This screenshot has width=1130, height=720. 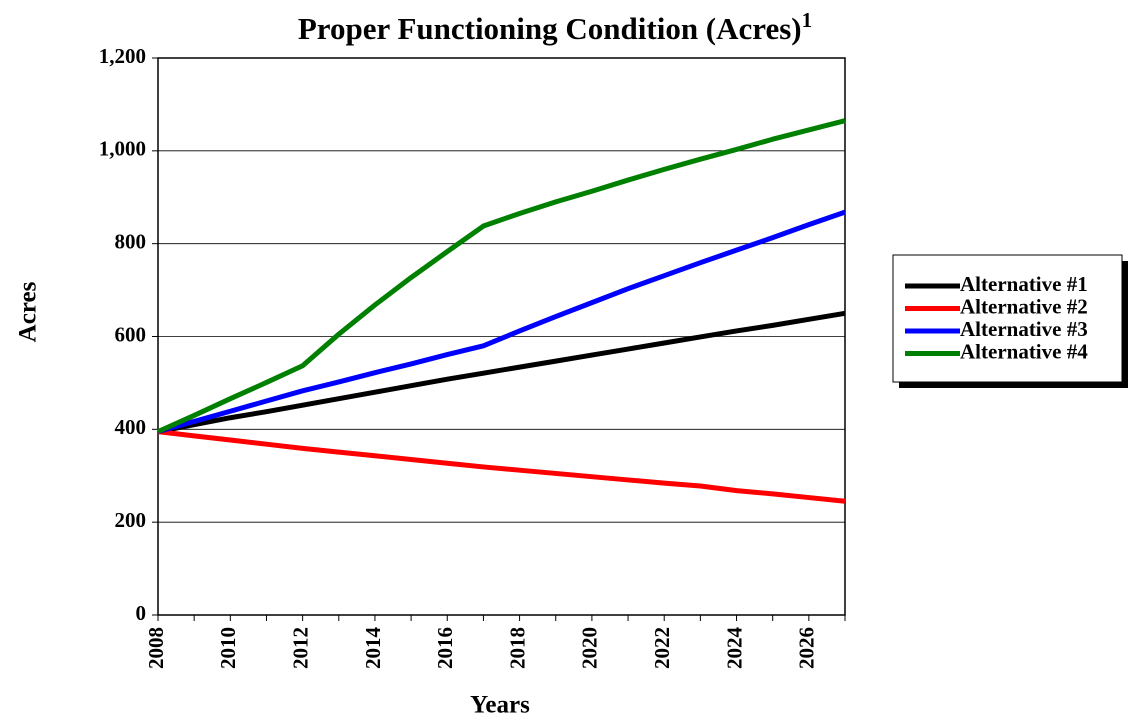 I want to click on legend-label: Alternative #3, so click(x=1024, y=329).